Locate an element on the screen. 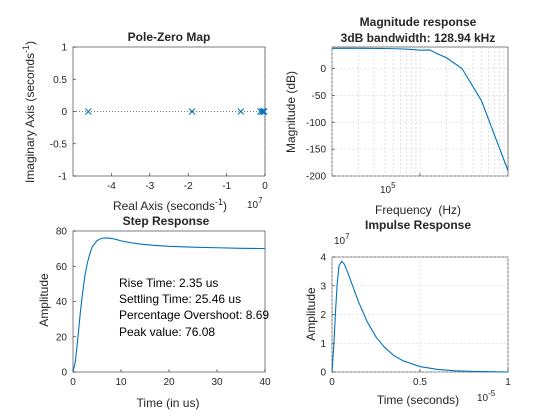 Image resolution: width=560 pixels, height=420 pixels. step-y-tick-label: 80 is located at coordinates (62, 232).